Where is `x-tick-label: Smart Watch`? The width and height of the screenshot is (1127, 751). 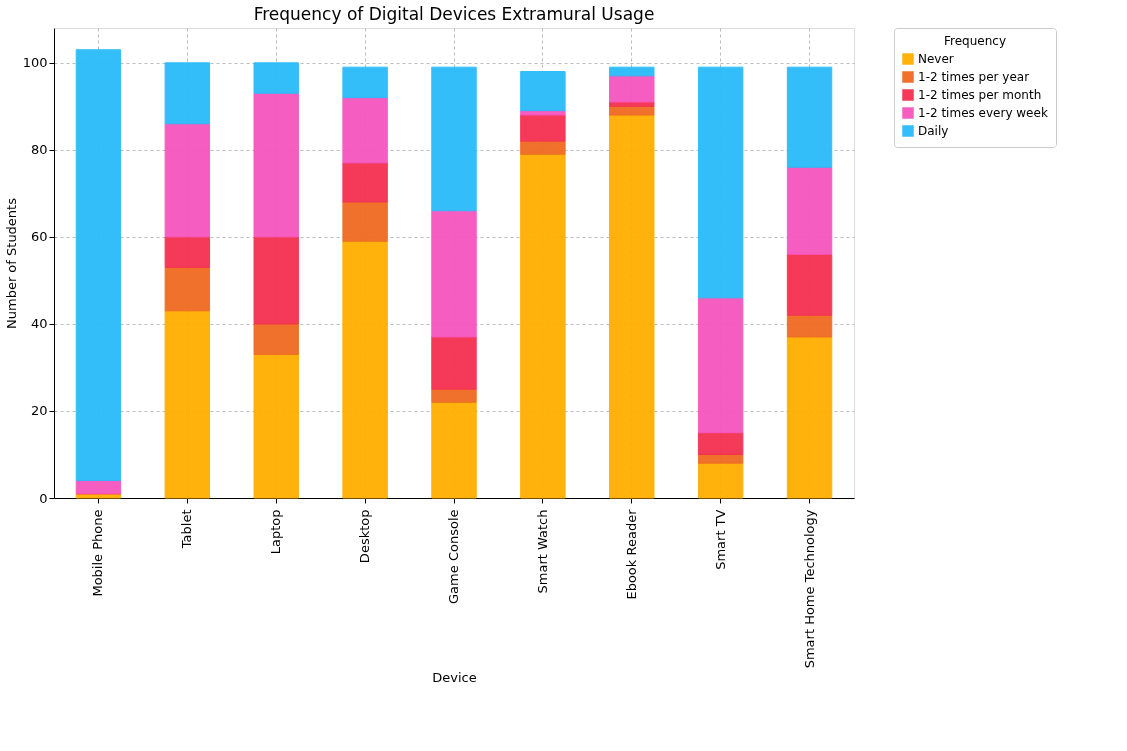
x-tick-label: Smart Watch is located at coordinates (542, 551).